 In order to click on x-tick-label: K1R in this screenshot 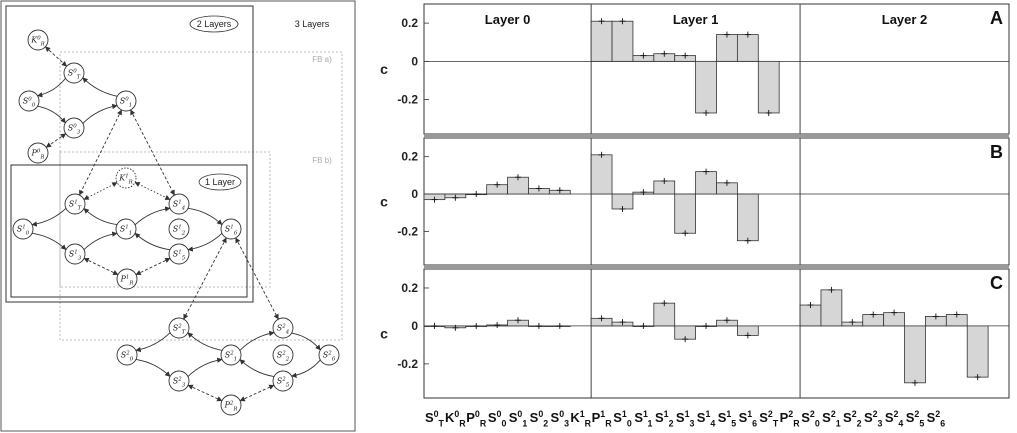, I will do `click(580, 419)`.